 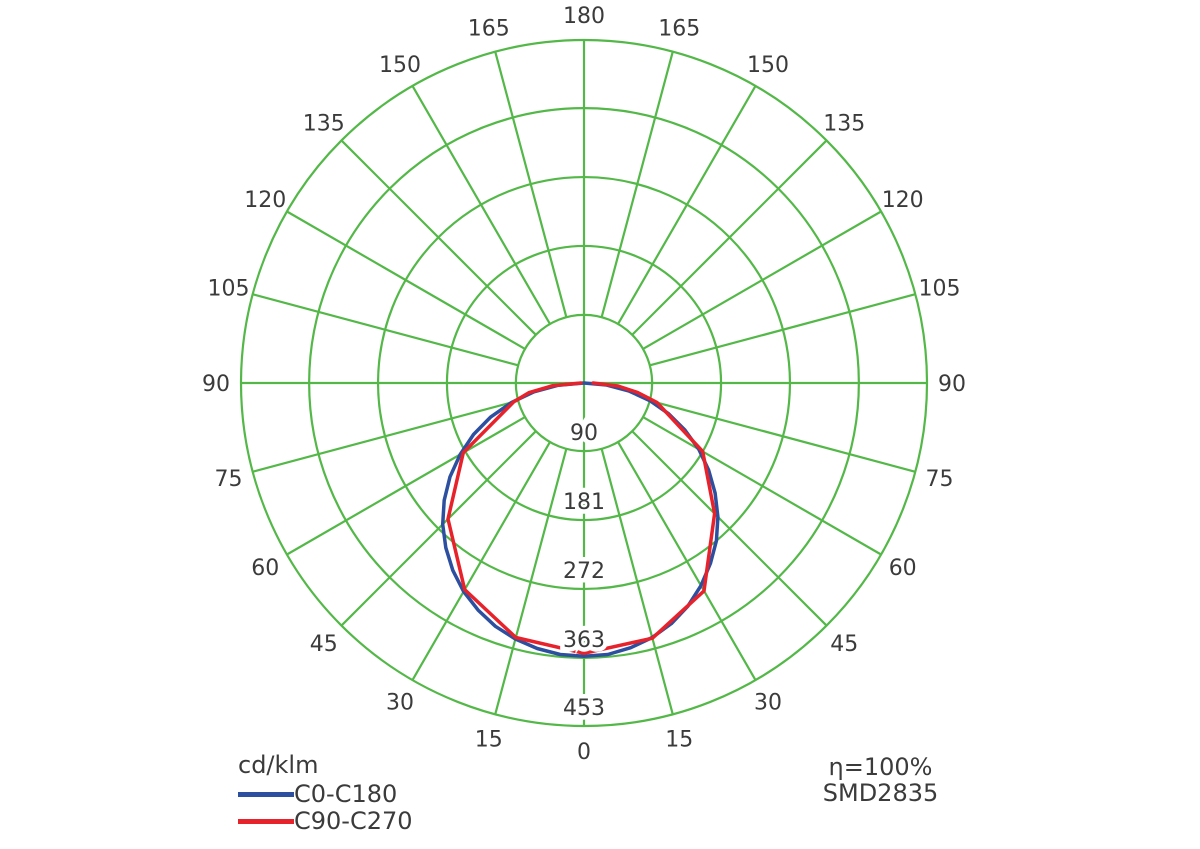 I want to click on legend-item-c90-c270: C90-C270, so click(x=325, y=821).